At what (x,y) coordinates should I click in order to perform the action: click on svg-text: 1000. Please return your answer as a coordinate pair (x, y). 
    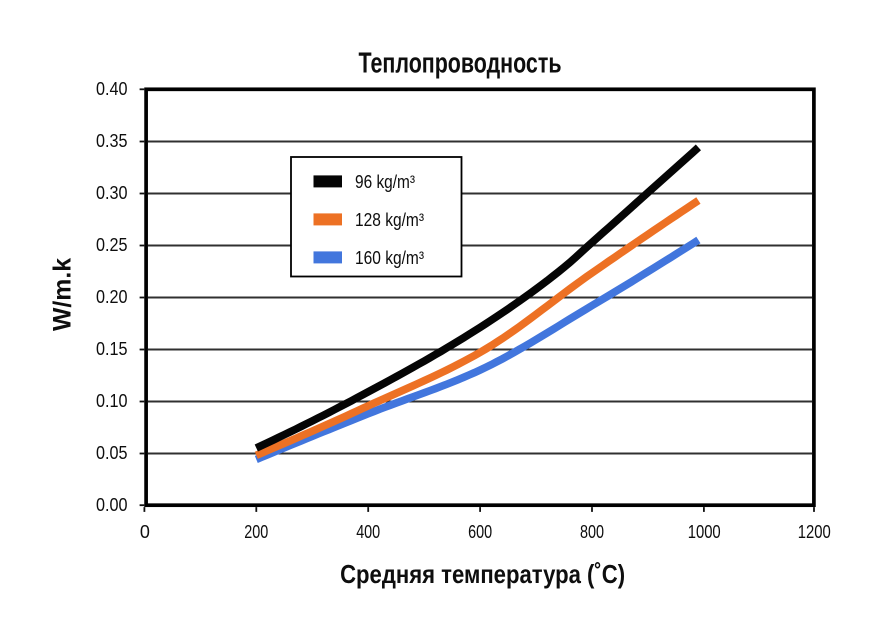
    Looking at the image, I should click on (704, 532).